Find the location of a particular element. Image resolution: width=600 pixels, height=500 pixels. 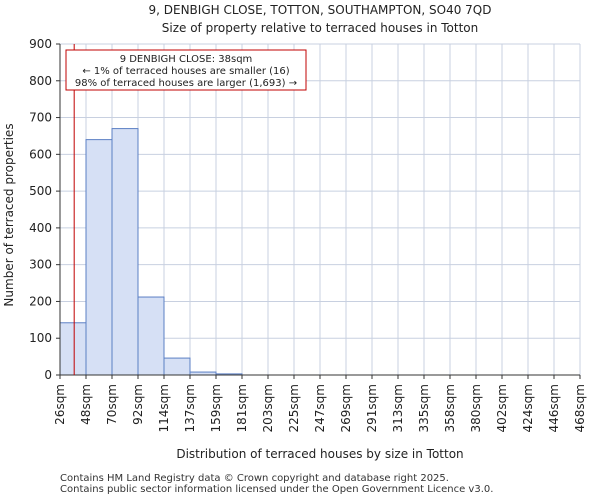

y-tick-label-600: 600 is located at coordinates (40, 154).